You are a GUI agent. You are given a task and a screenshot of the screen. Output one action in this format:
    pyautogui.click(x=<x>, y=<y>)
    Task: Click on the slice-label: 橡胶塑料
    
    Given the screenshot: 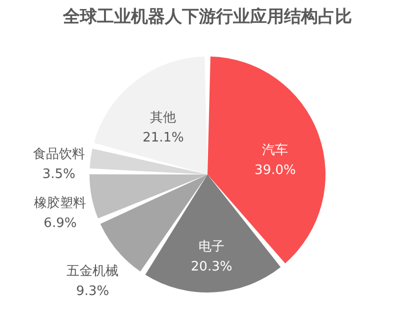 What is the action you would take?
    pyautogui.click(x=60, y=202)
    